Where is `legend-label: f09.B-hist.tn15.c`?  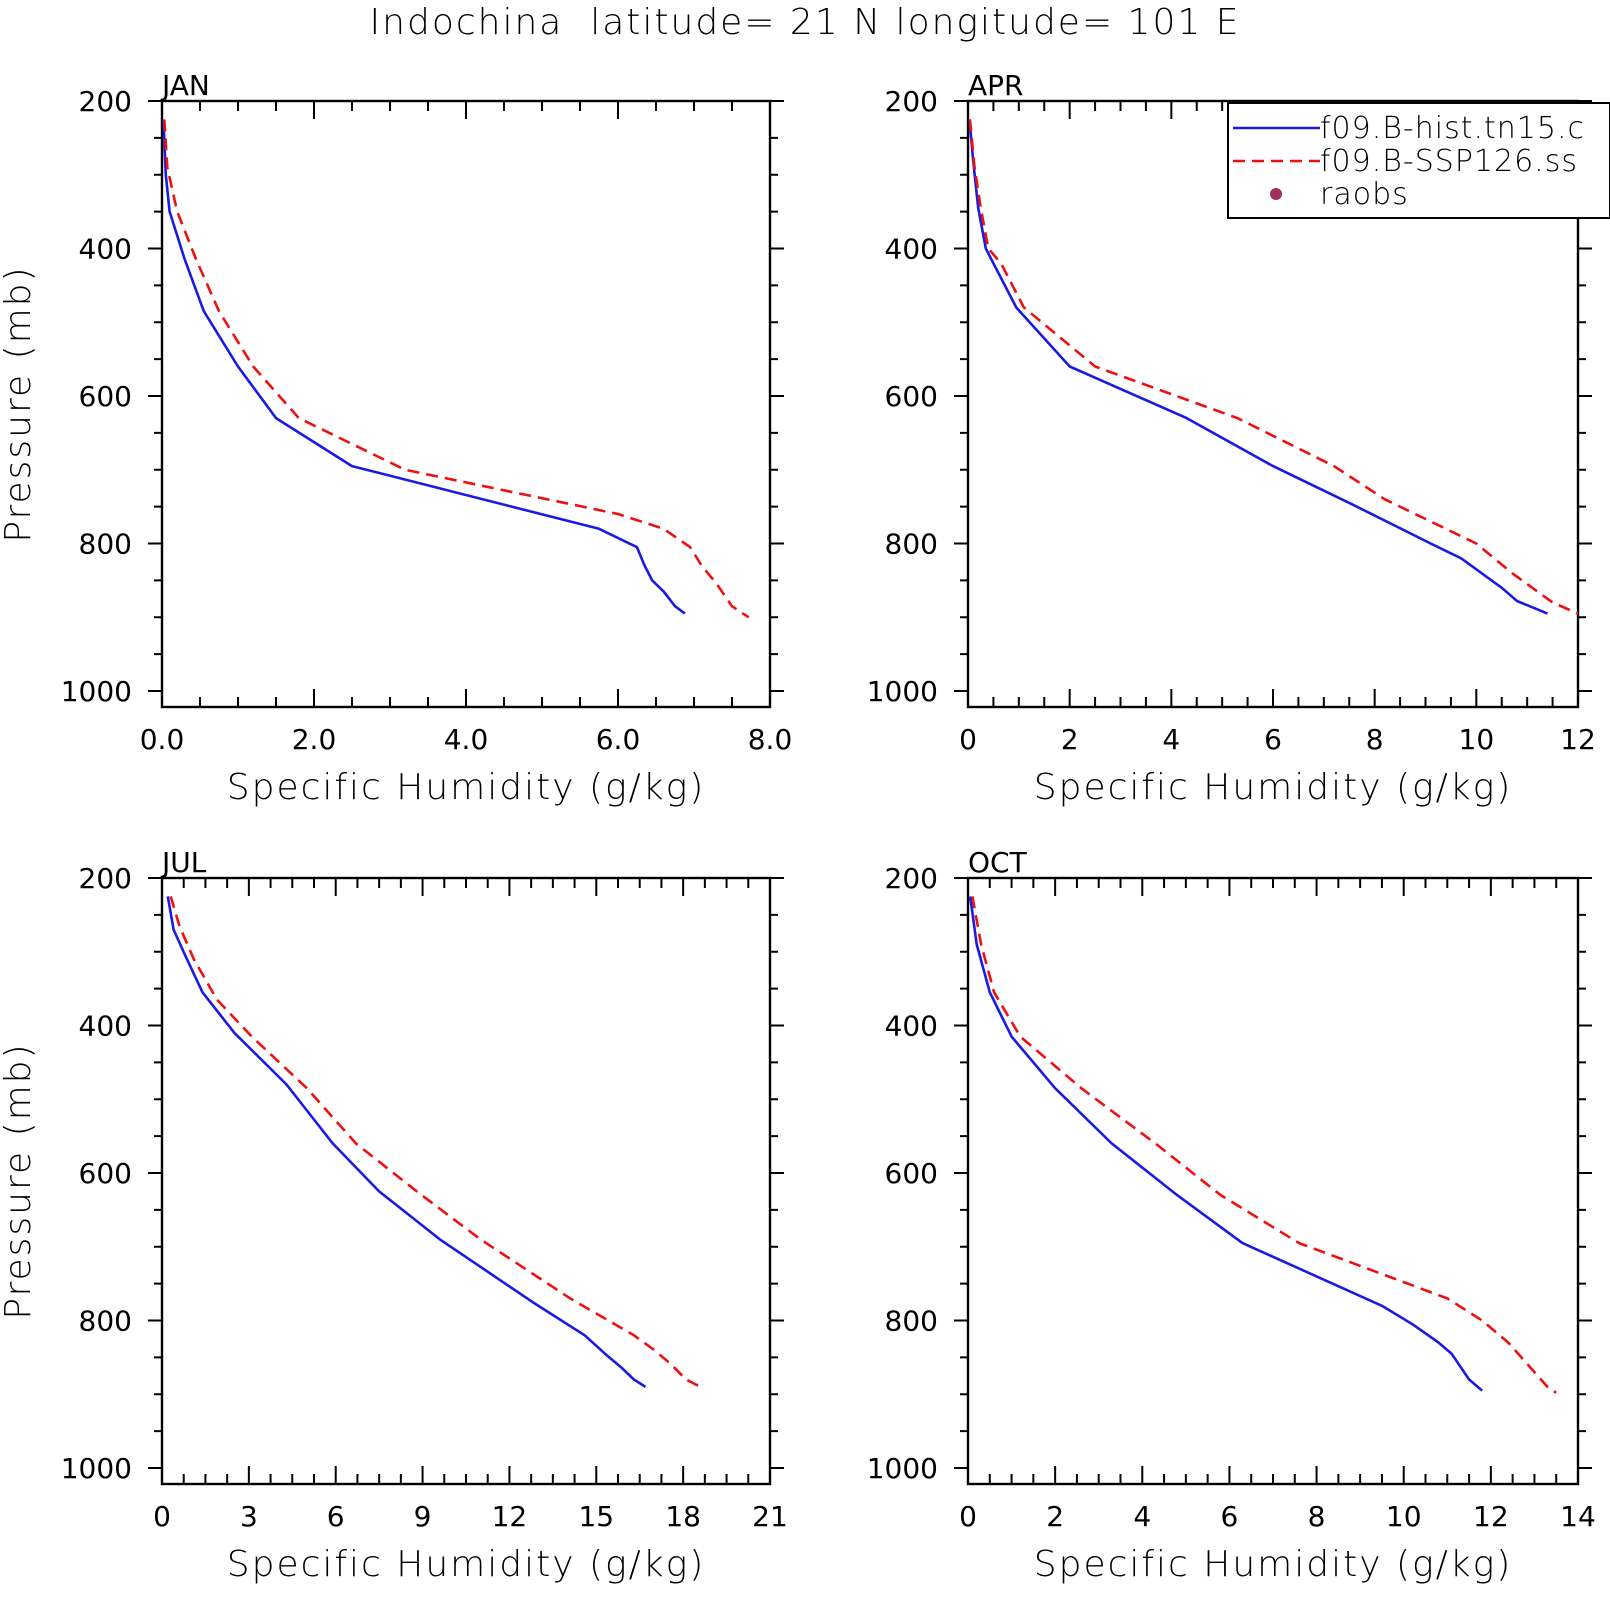
legend-label: f09.B-hist.tn15.c is located at coordinates (1452, 128).